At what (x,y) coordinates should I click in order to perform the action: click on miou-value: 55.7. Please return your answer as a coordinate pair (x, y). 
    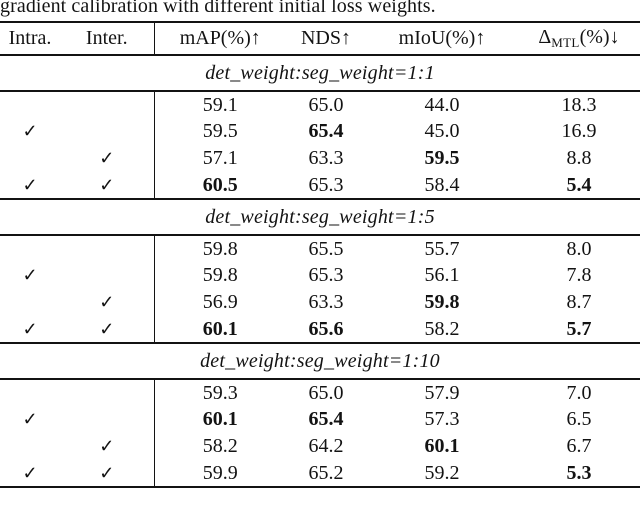
    Looking at the image, I should click on (442, 248).